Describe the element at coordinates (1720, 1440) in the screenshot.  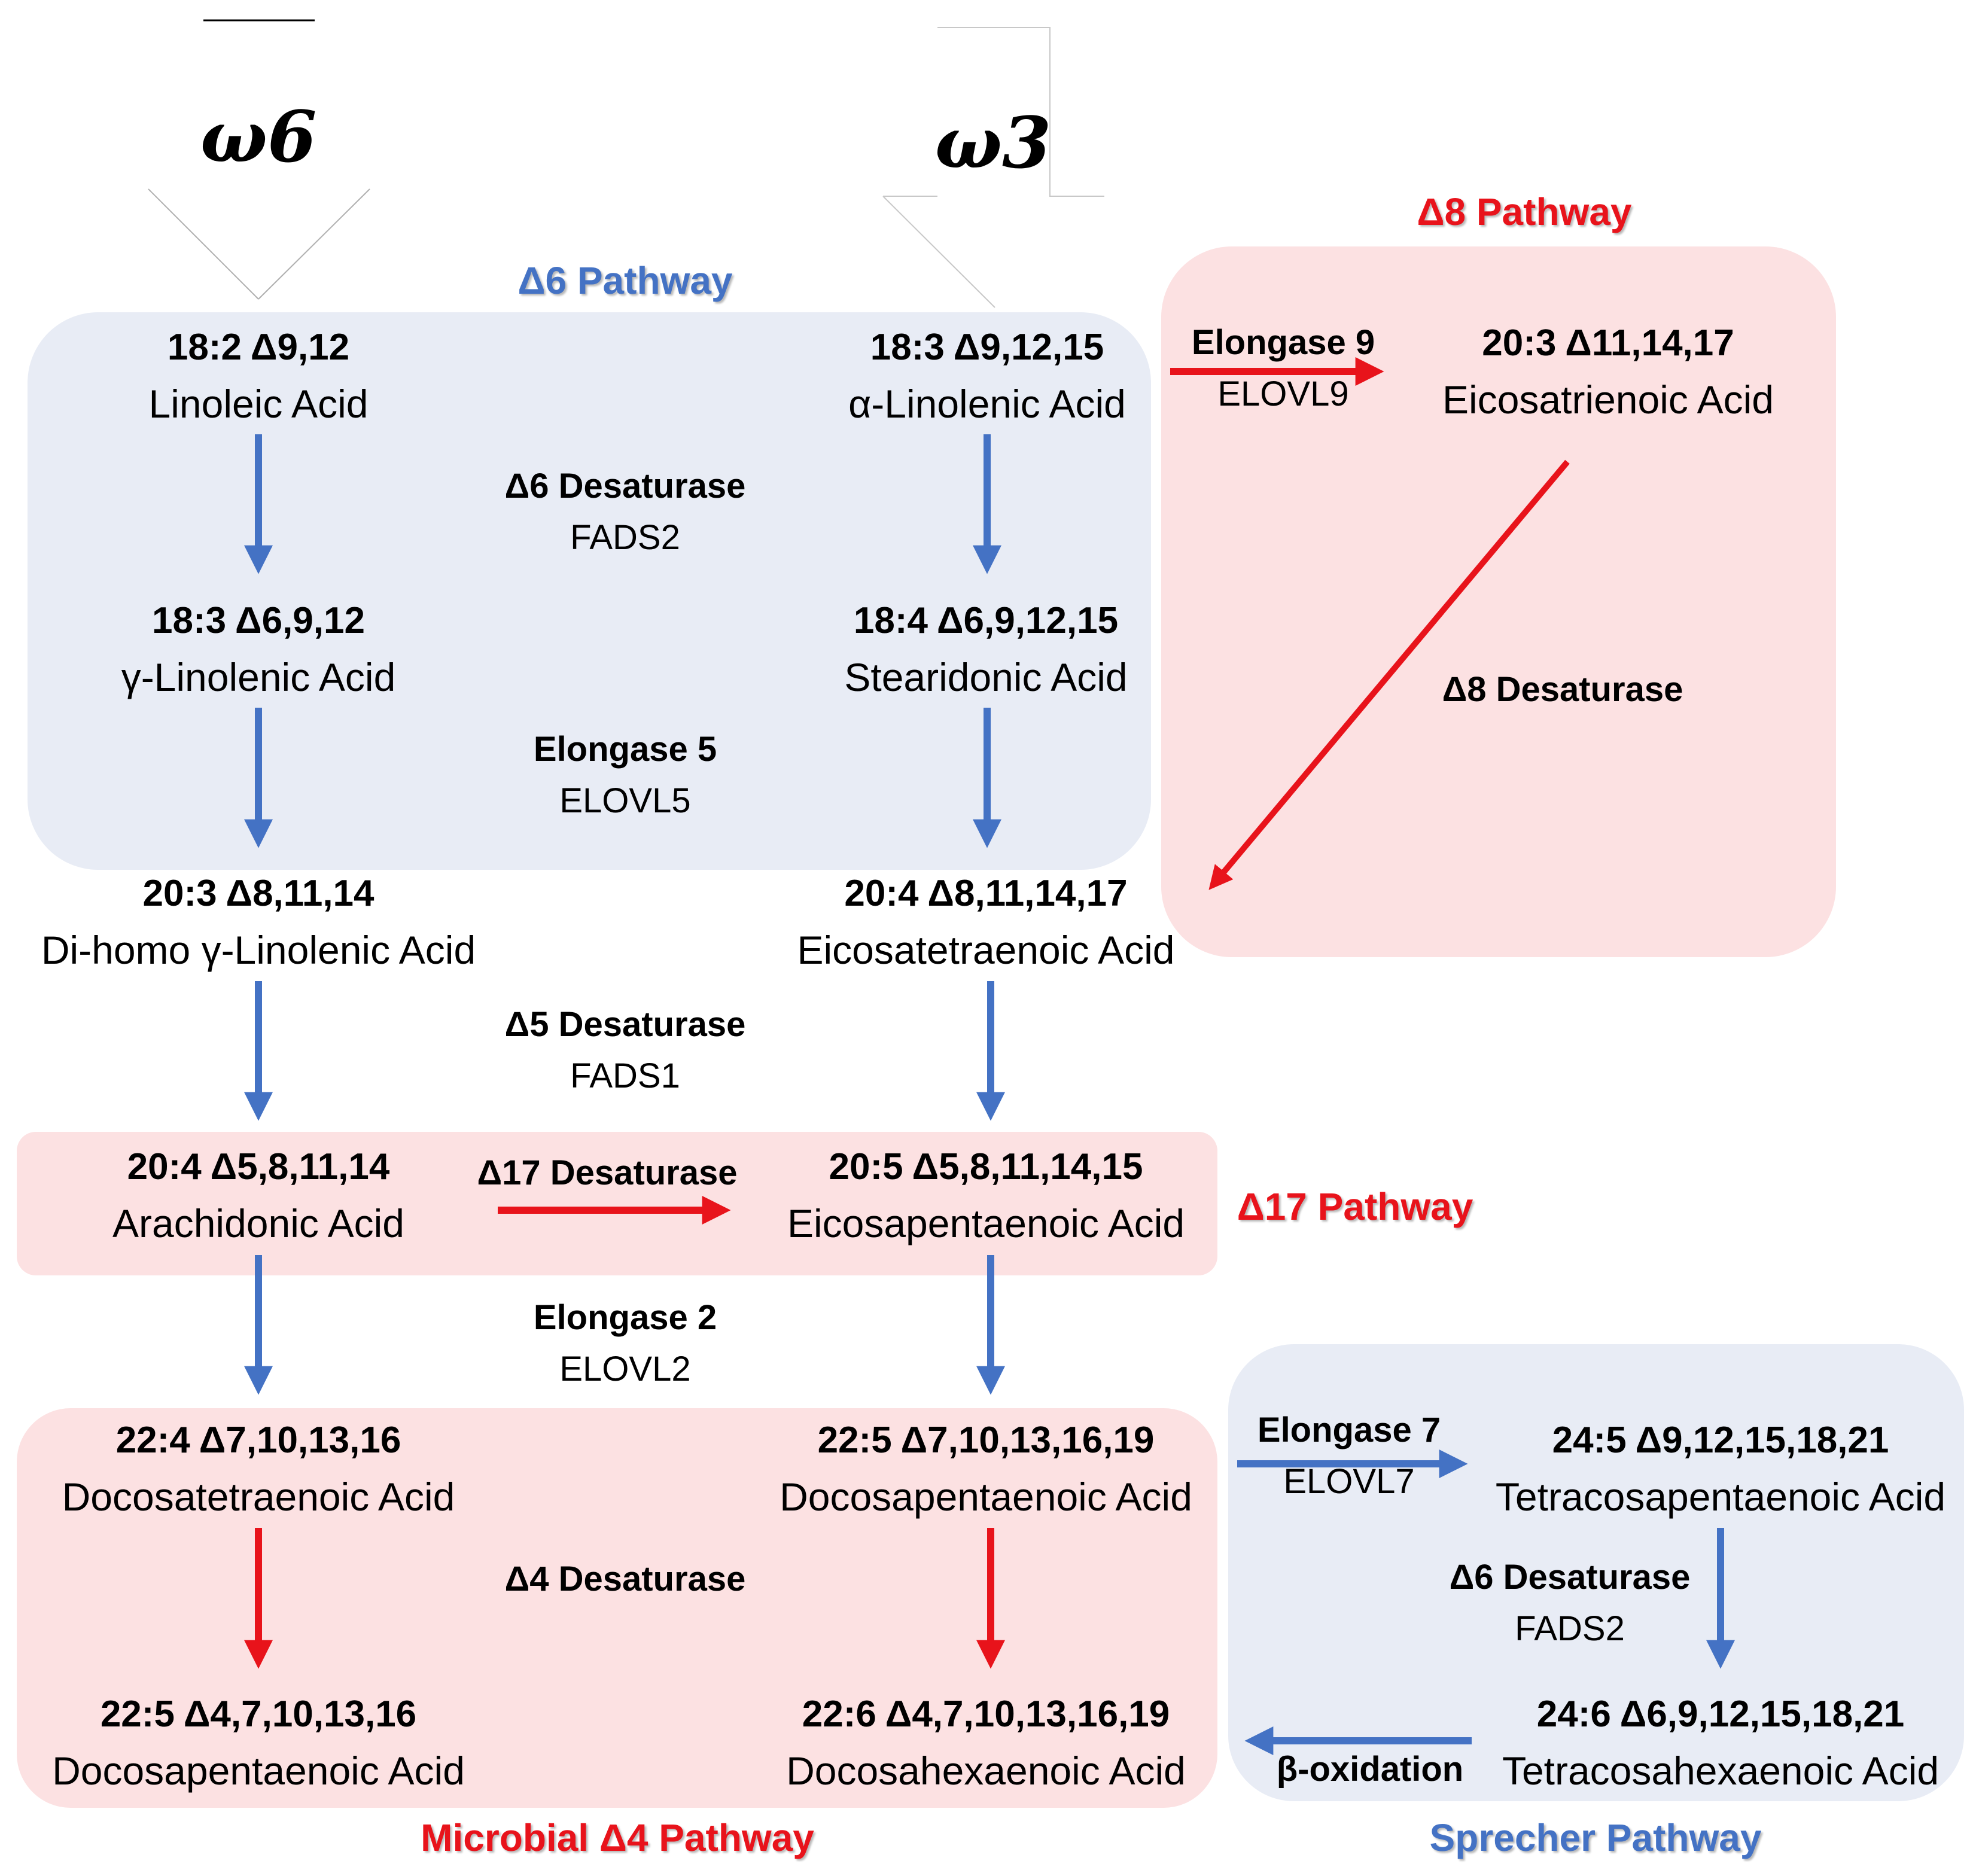
I see `fa-code: 24:5 Δ9,12,15,18,21` at that location.